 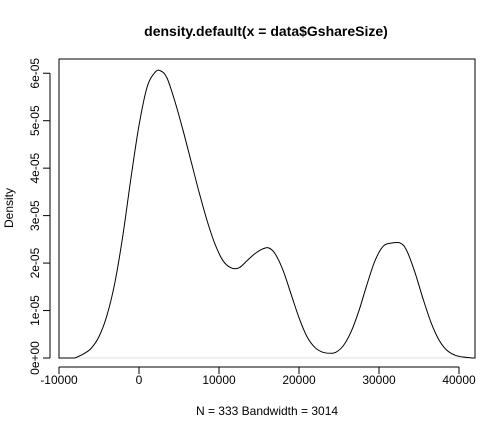 What do you see at coordinates (35, 215) in the screenshot?
I see `y-tick-label: 3e-05` at bounding box center [35, 215].